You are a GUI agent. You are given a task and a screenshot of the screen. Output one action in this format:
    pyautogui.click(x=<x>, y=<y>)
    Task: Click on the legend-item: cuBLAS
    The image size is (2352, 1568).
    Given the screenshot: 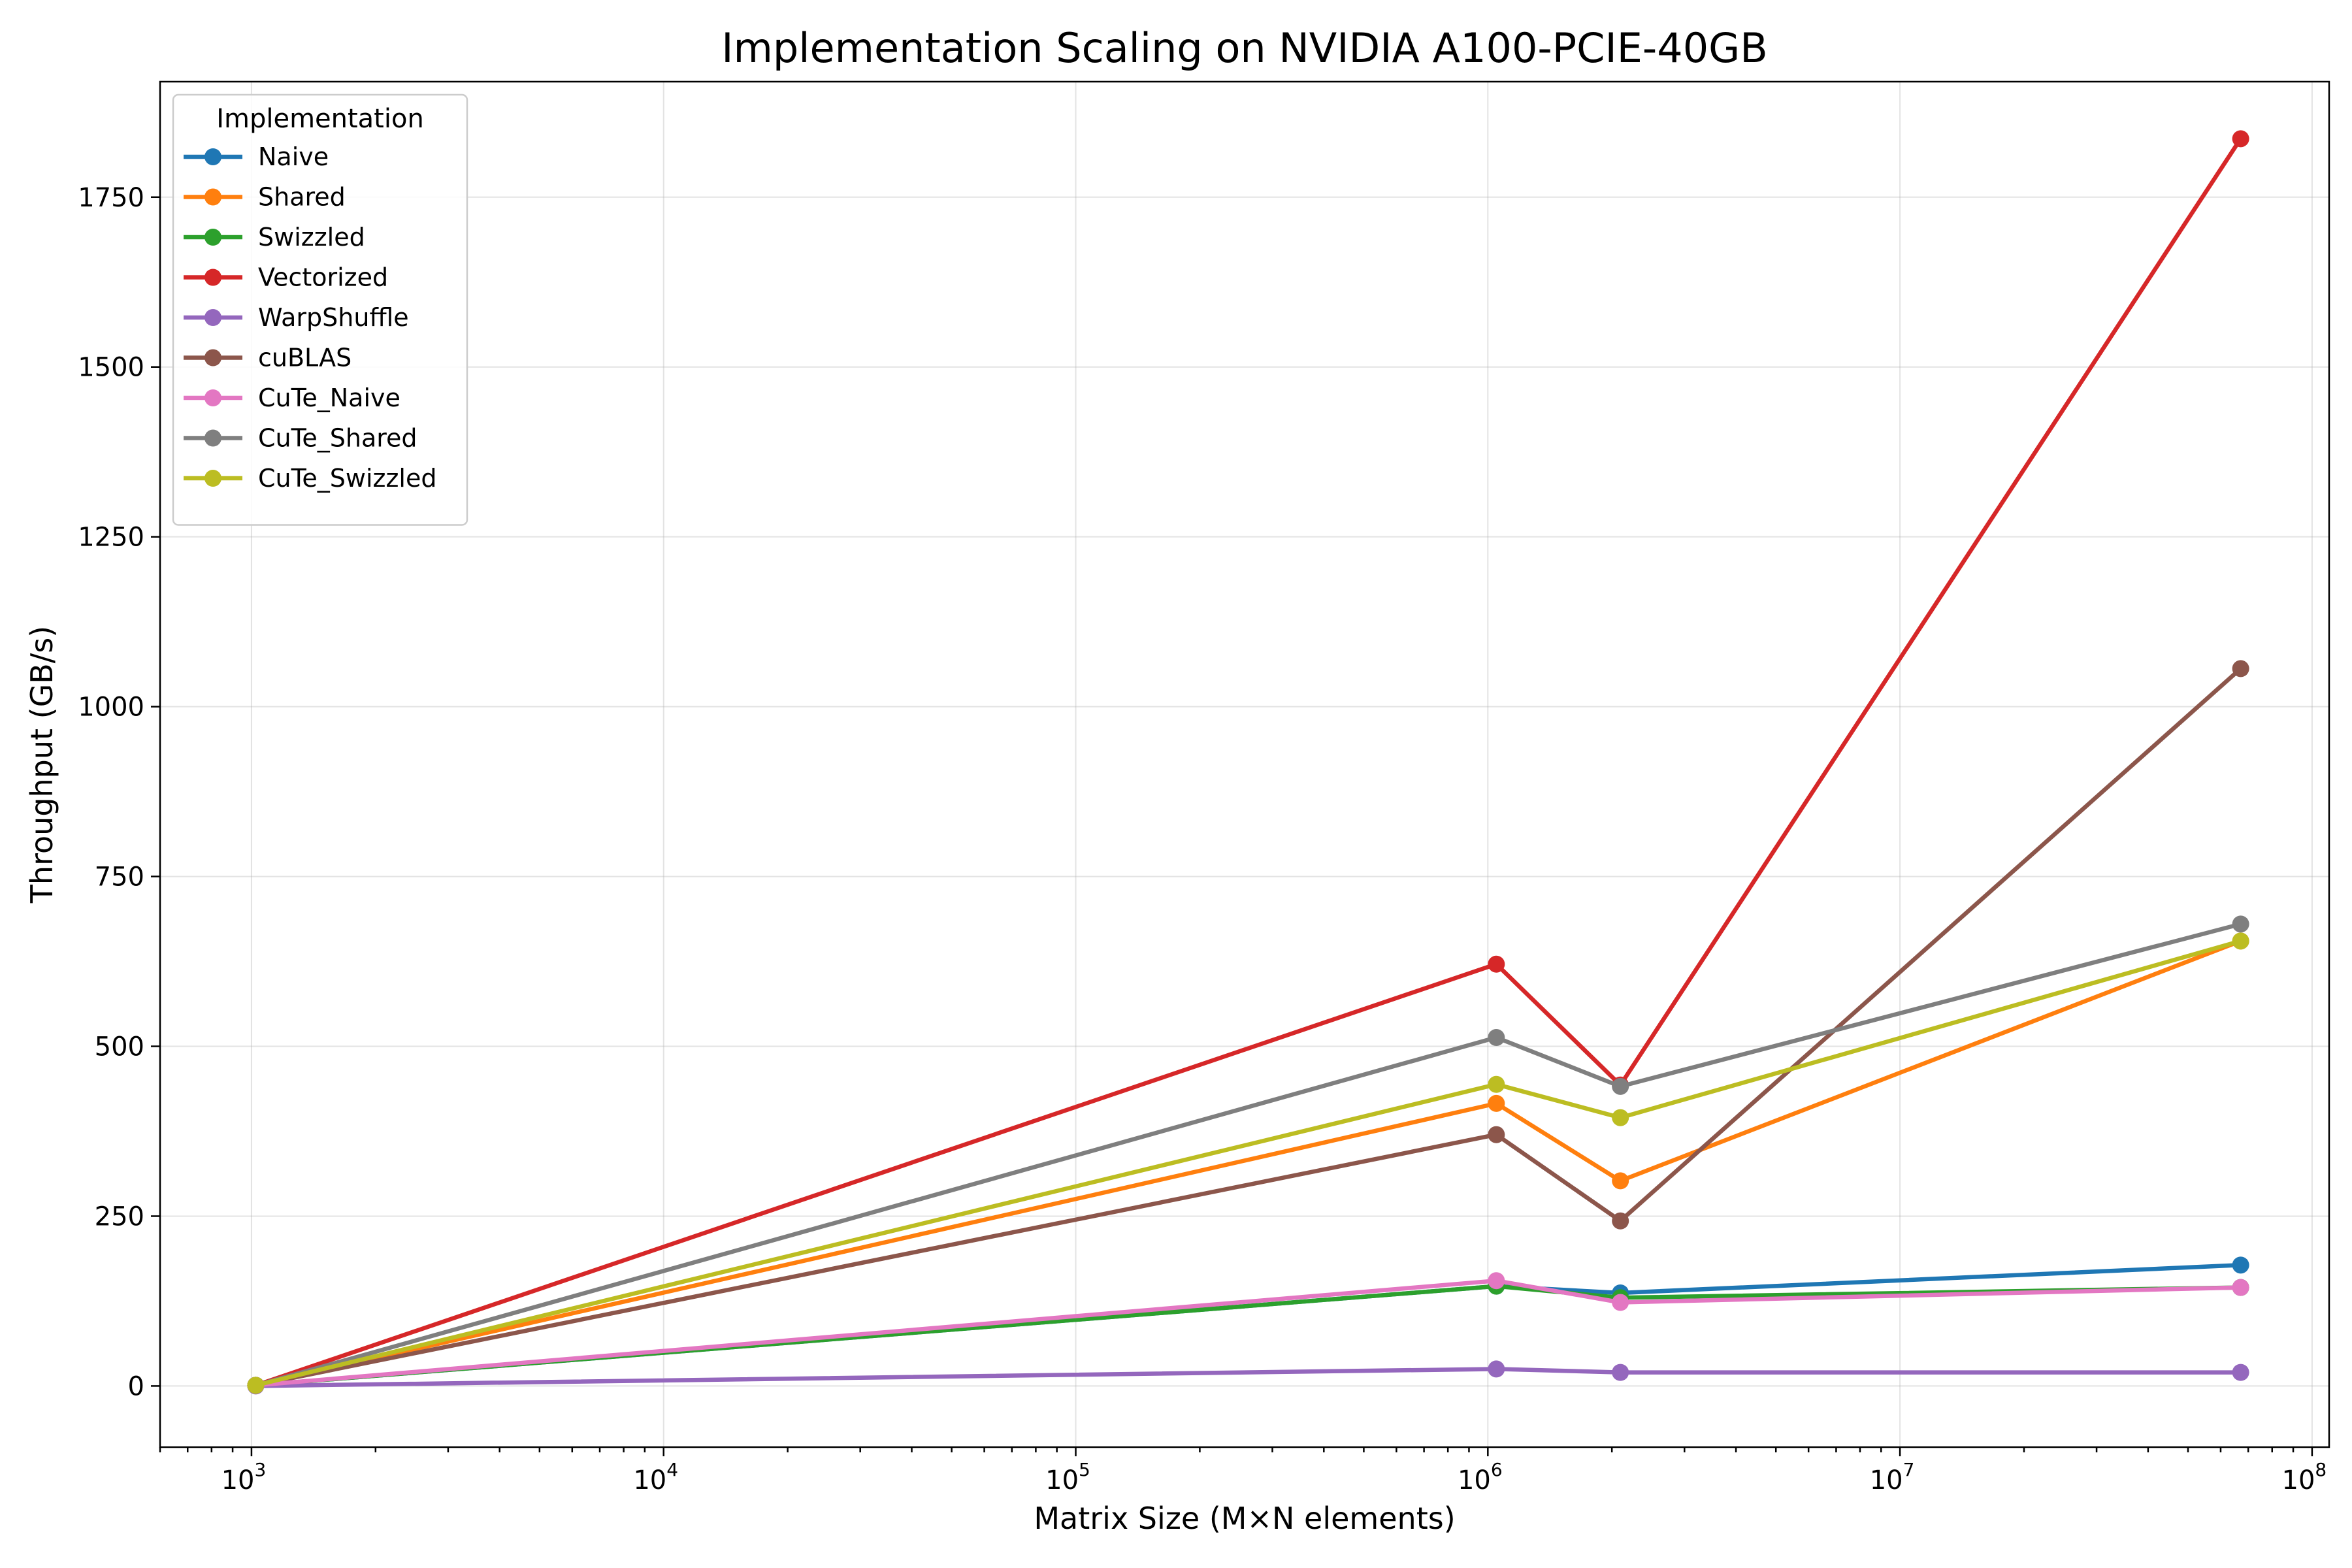 What is the action you would take?
    pyautogui.click(x=267, y=358)
    